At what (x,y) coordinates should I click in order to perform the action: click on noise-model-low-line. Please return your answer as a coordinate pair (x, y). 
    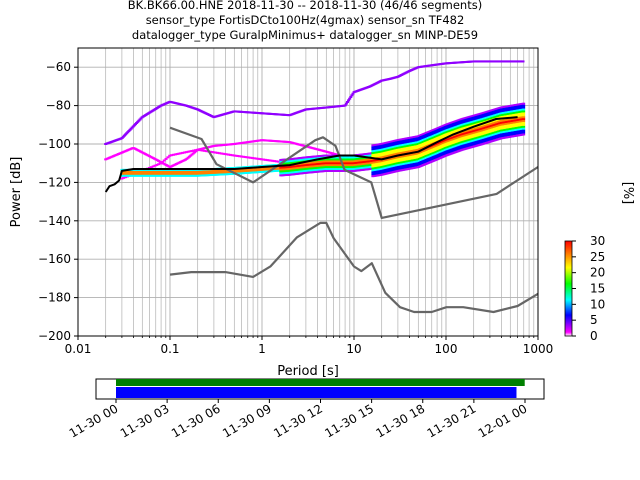
    Looking at the image, I should click on (354, 267).